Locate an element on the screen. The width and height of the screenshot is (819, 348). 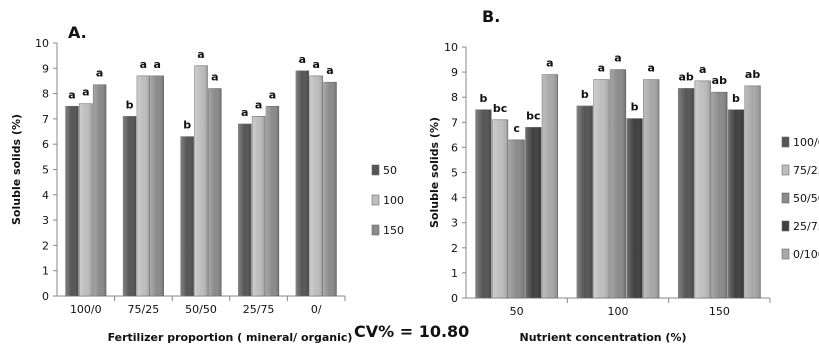
x-axis-title: Nutrient concentration (%) is located at coordinates (602, 337).